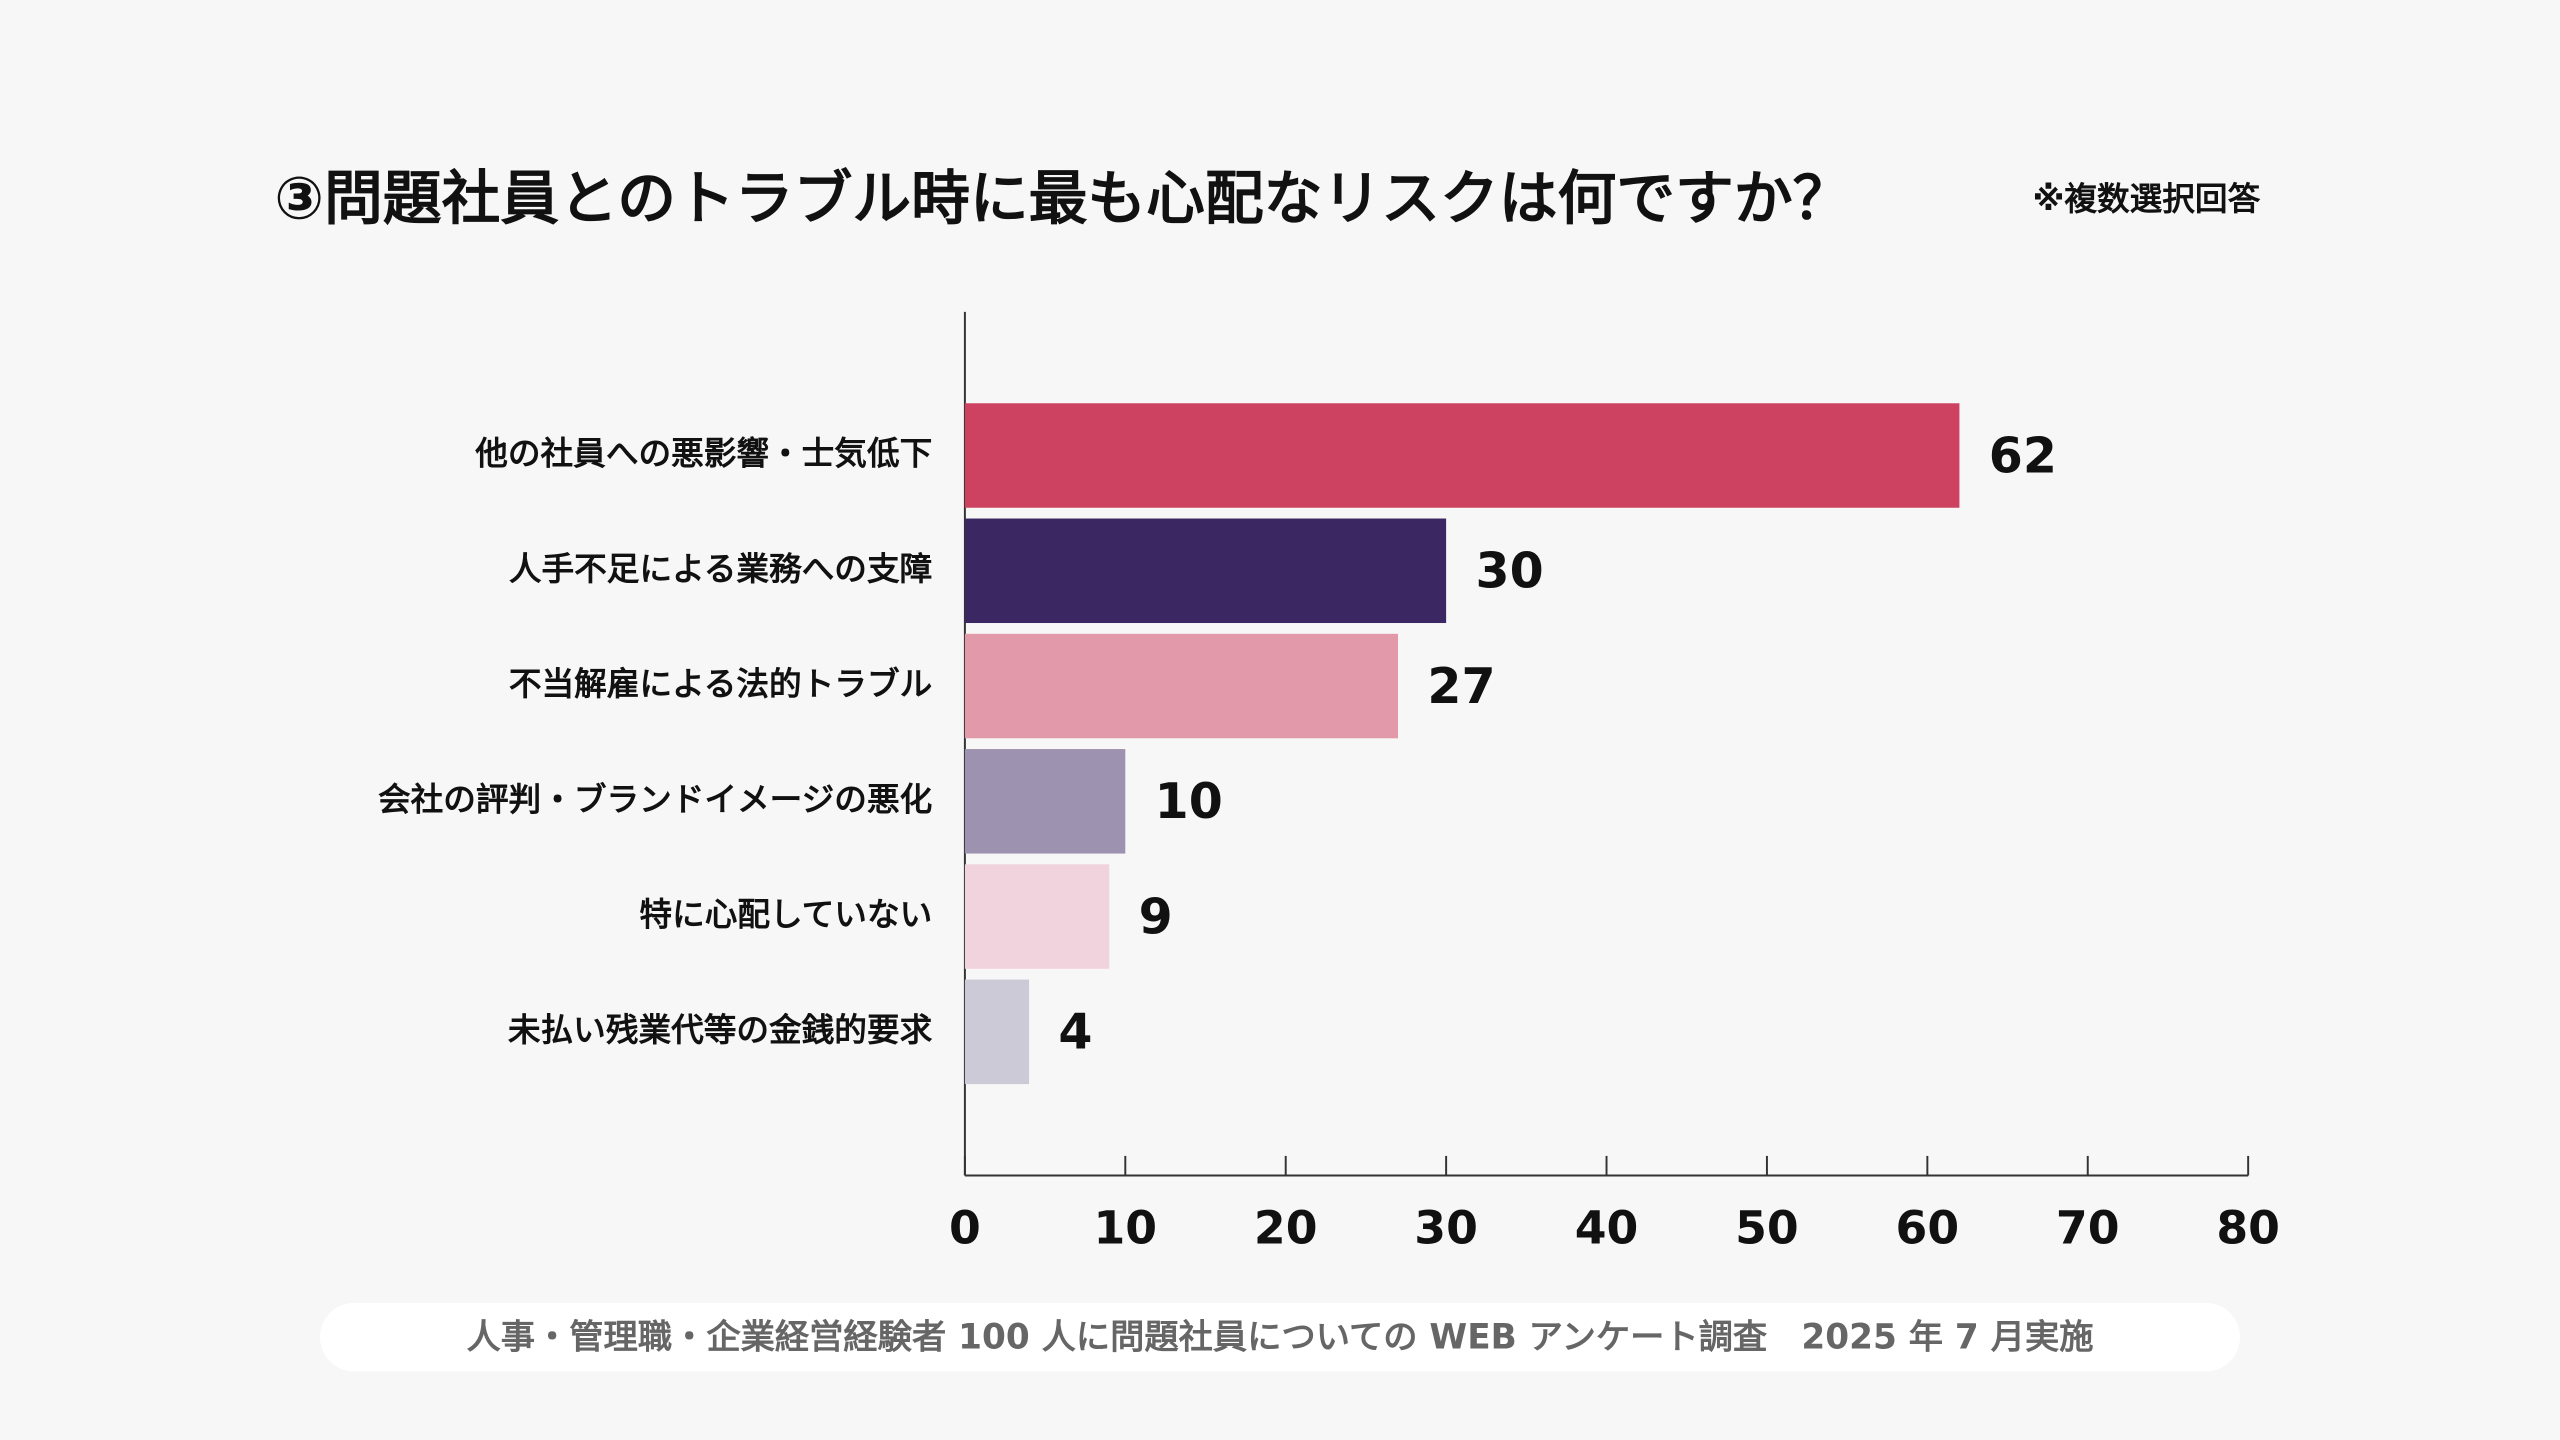 This screenshot has height=1440, width=2560. What do you see at coordinates (965, 1228) in the screenshot?
I see `x-tick-label: 0` at bounding box center [965, 1228].